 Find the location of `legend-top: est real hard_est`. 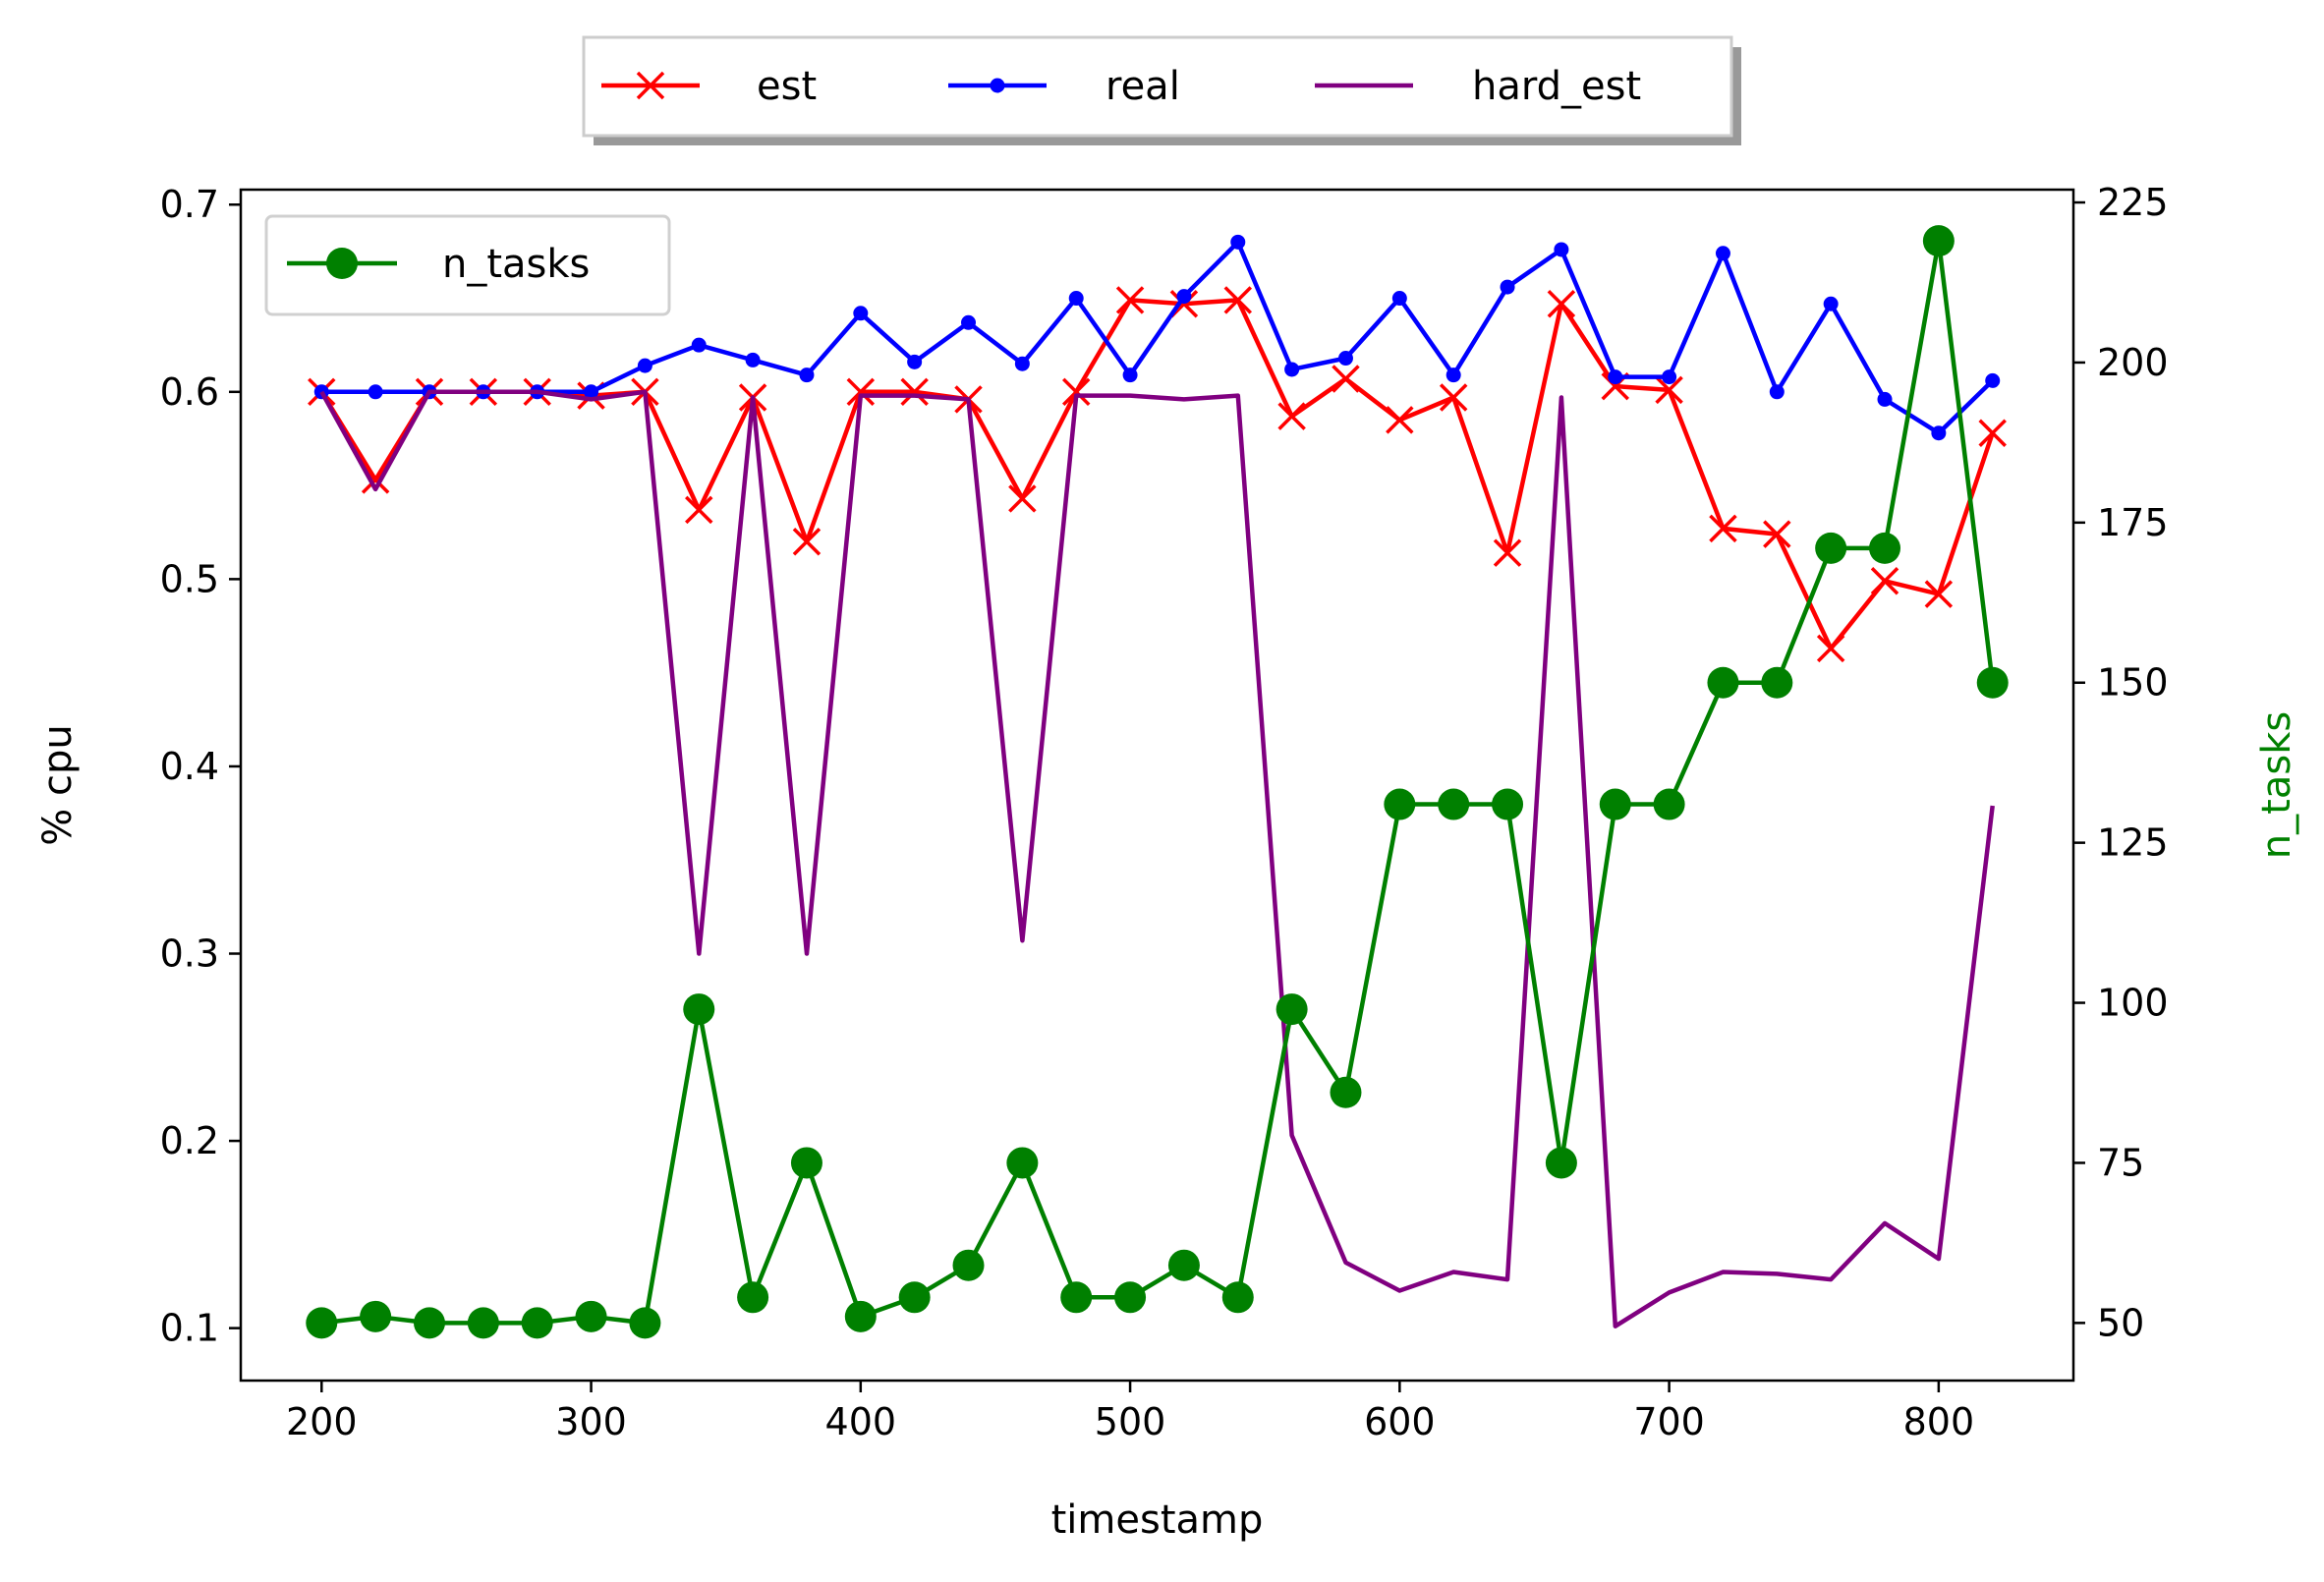

legend-top: est real hard_est is located at coordinates (1162, 90).